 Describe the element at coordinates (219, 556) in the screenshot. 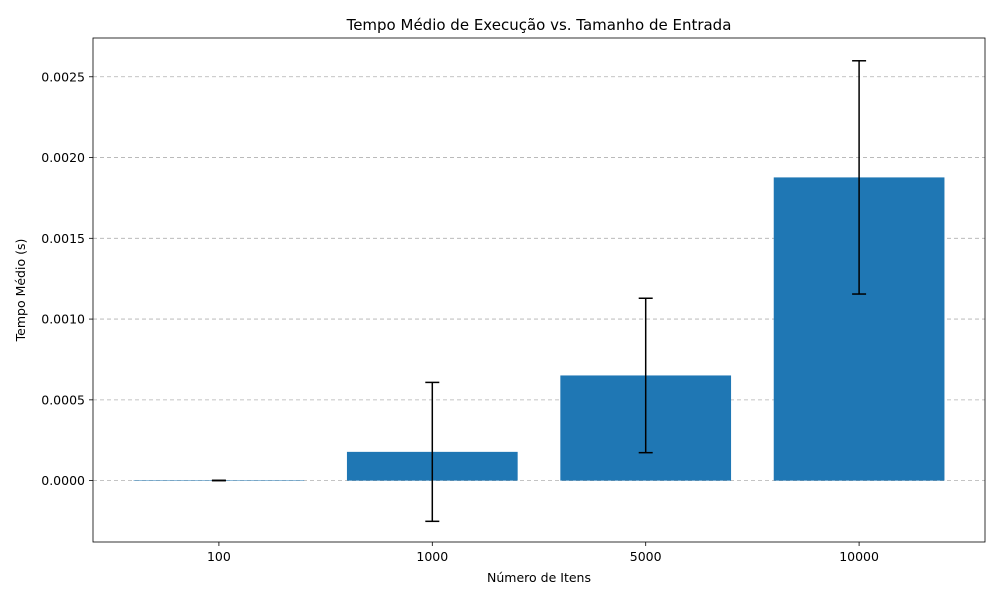

I see `x-tick-label: 100` at that location.